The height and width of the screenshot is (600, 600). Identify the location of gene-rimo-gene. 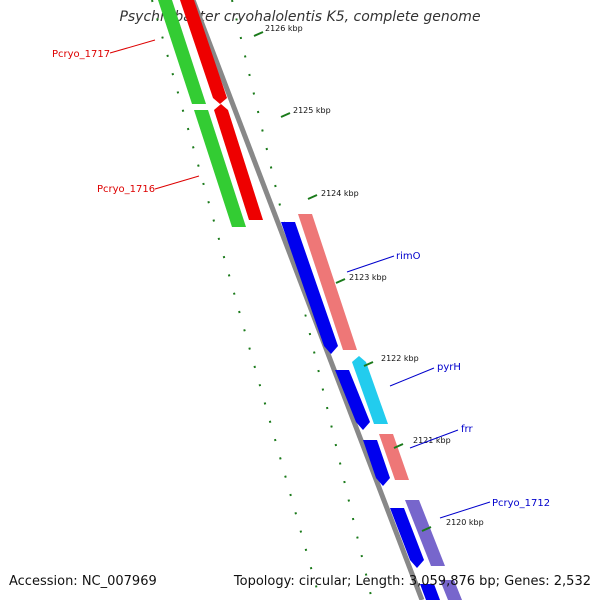
(327, 282).